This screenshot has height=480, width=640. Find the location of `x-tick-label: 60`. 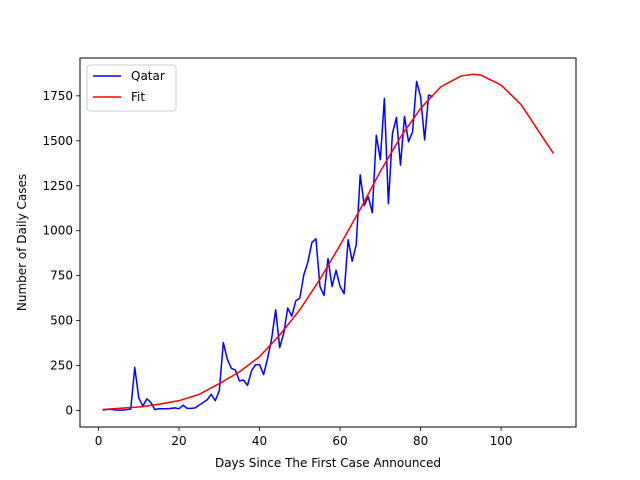

x-tick-label: 60 is located at coordinates (339, 441).